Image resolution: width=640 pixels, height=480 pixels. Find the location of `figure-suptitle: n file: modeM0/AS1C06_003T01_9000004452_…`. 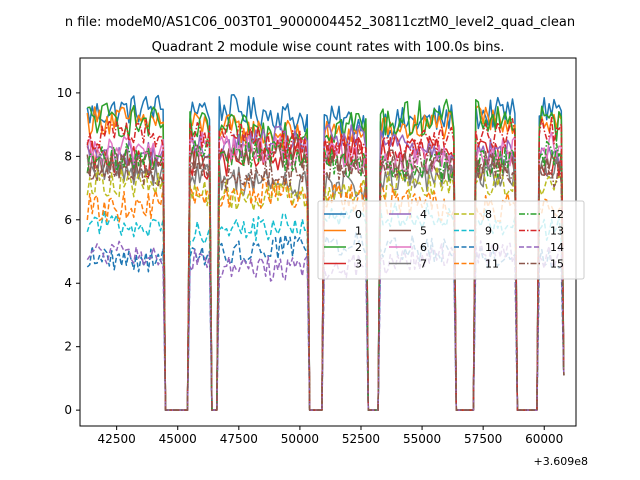

figure-suptitle: n file: modeM0/AS1C06_003T01_9000004452_… is located at coordinates (320, 22).